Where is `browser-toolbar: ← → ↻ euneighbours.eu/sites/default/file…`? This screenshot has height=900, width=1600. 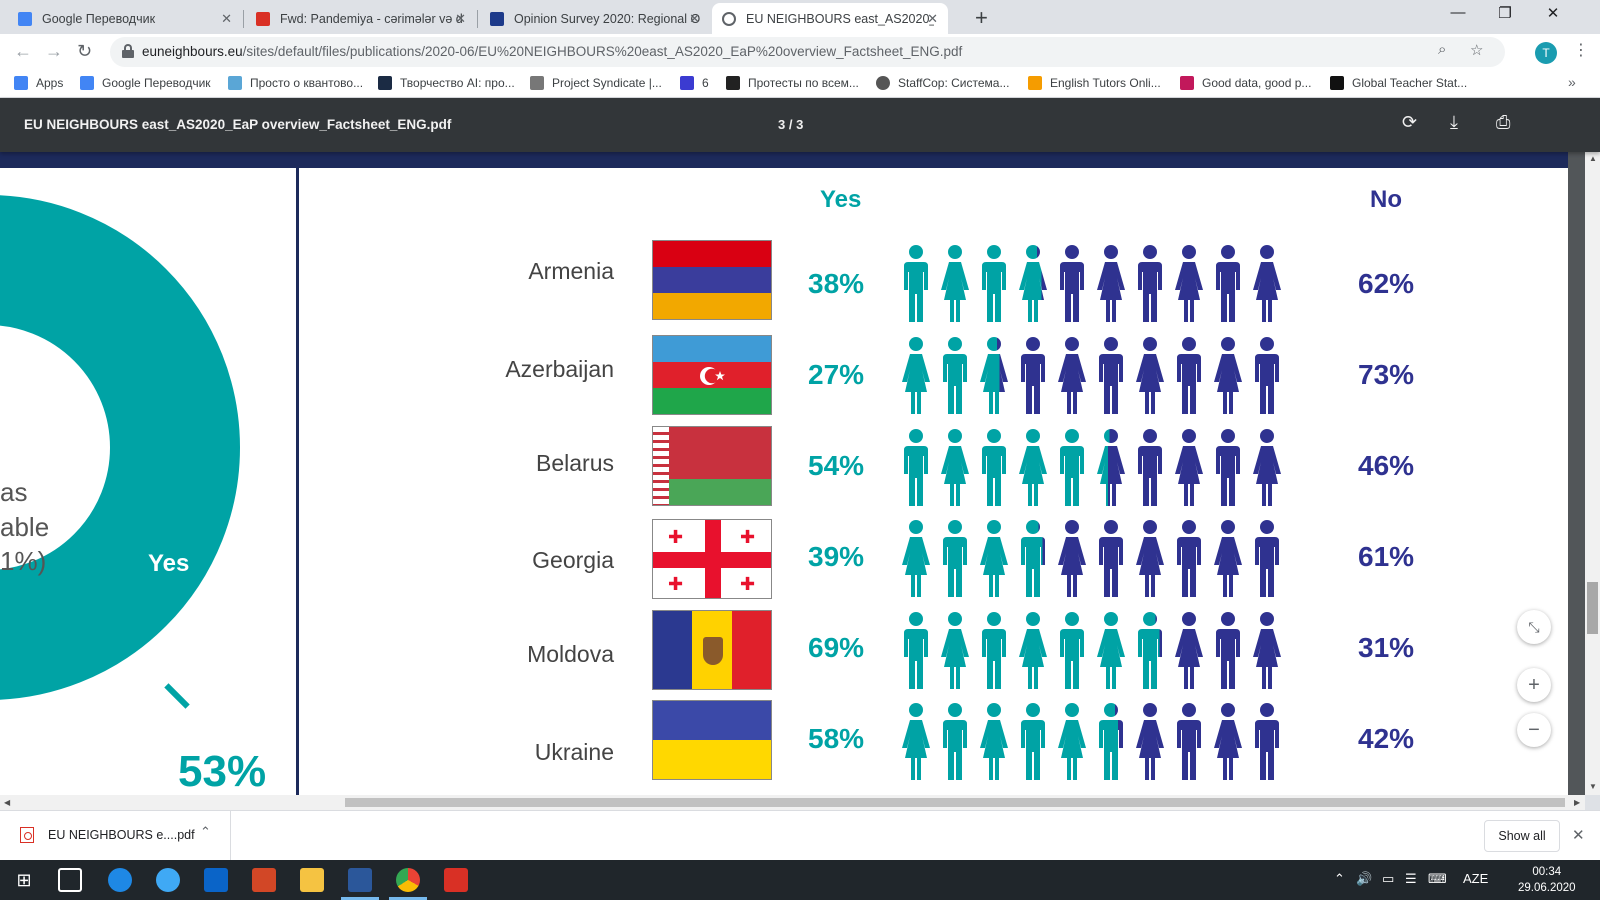 browser-toolbar: ← → ↻ euneighbours.eu/sites/default/file… is located at coordinates (800, 52).